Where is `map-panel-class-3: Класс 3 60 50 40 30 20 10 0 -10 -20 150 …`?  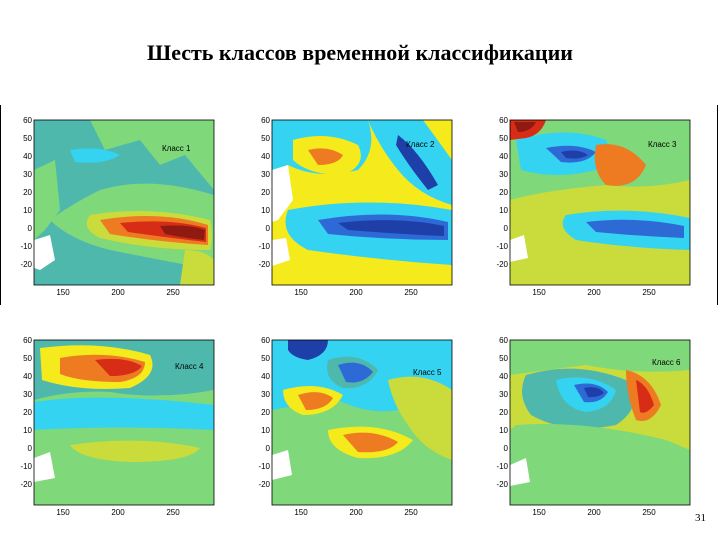 map-panel-class-3: Класс 3 60 50 40 30 20 10 0 -10 -20 150 … is located at coordinates (596, 210).